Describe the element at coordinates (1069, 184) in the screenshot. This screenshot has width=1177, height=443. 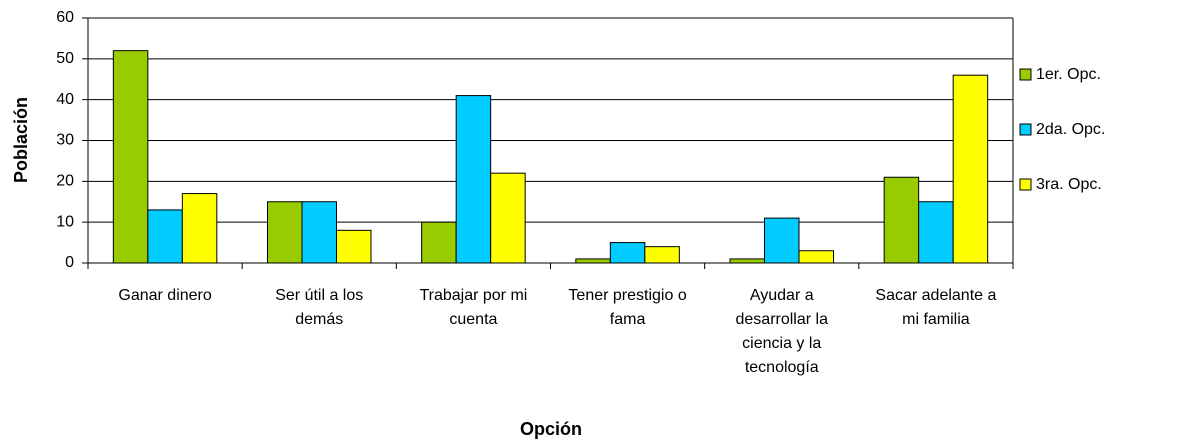
I see `legend-label: 3ra. Opc.` at that location.